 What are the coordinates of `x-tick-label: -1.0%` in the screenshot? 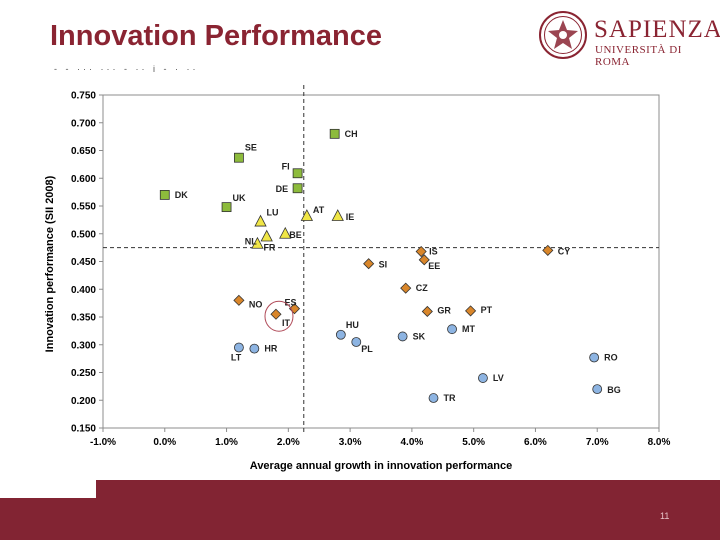 It's located at (103, 442).